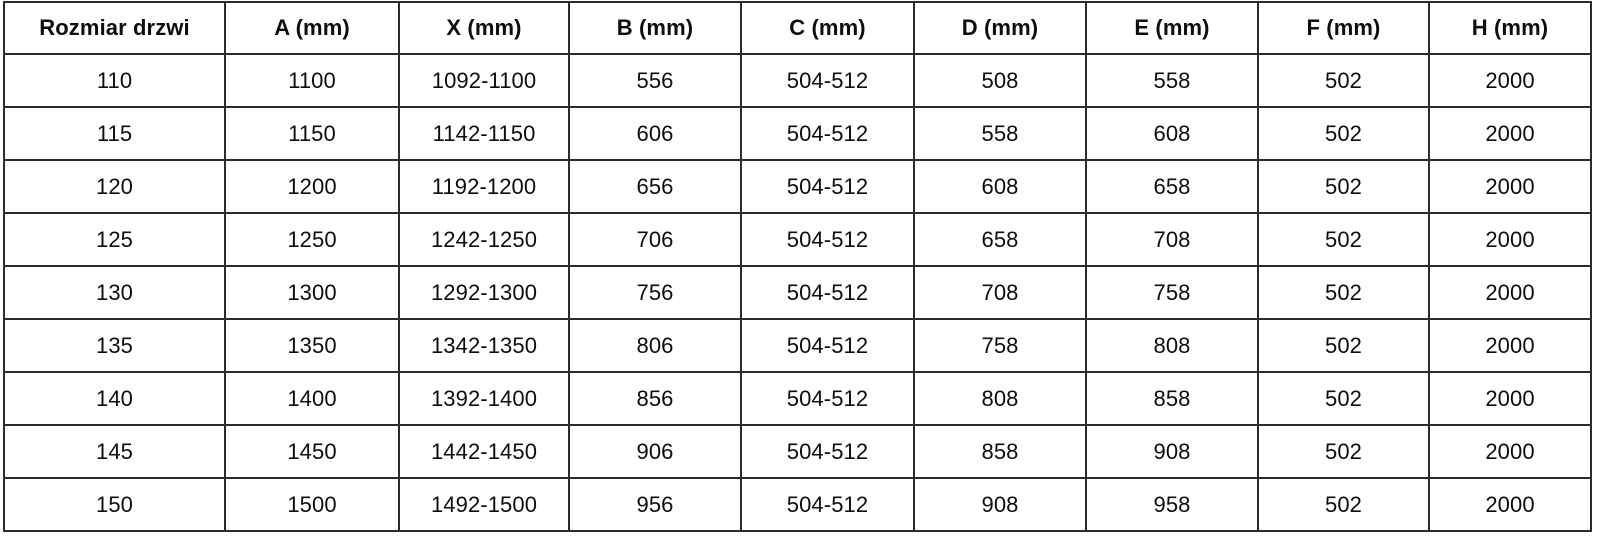 This screenshot has width=1600, height=539. What do you see at coordinates (1172, 451) in the screenshot?
I see `table-cell-r7-c6: 908` at bounding box center [1172, 451].